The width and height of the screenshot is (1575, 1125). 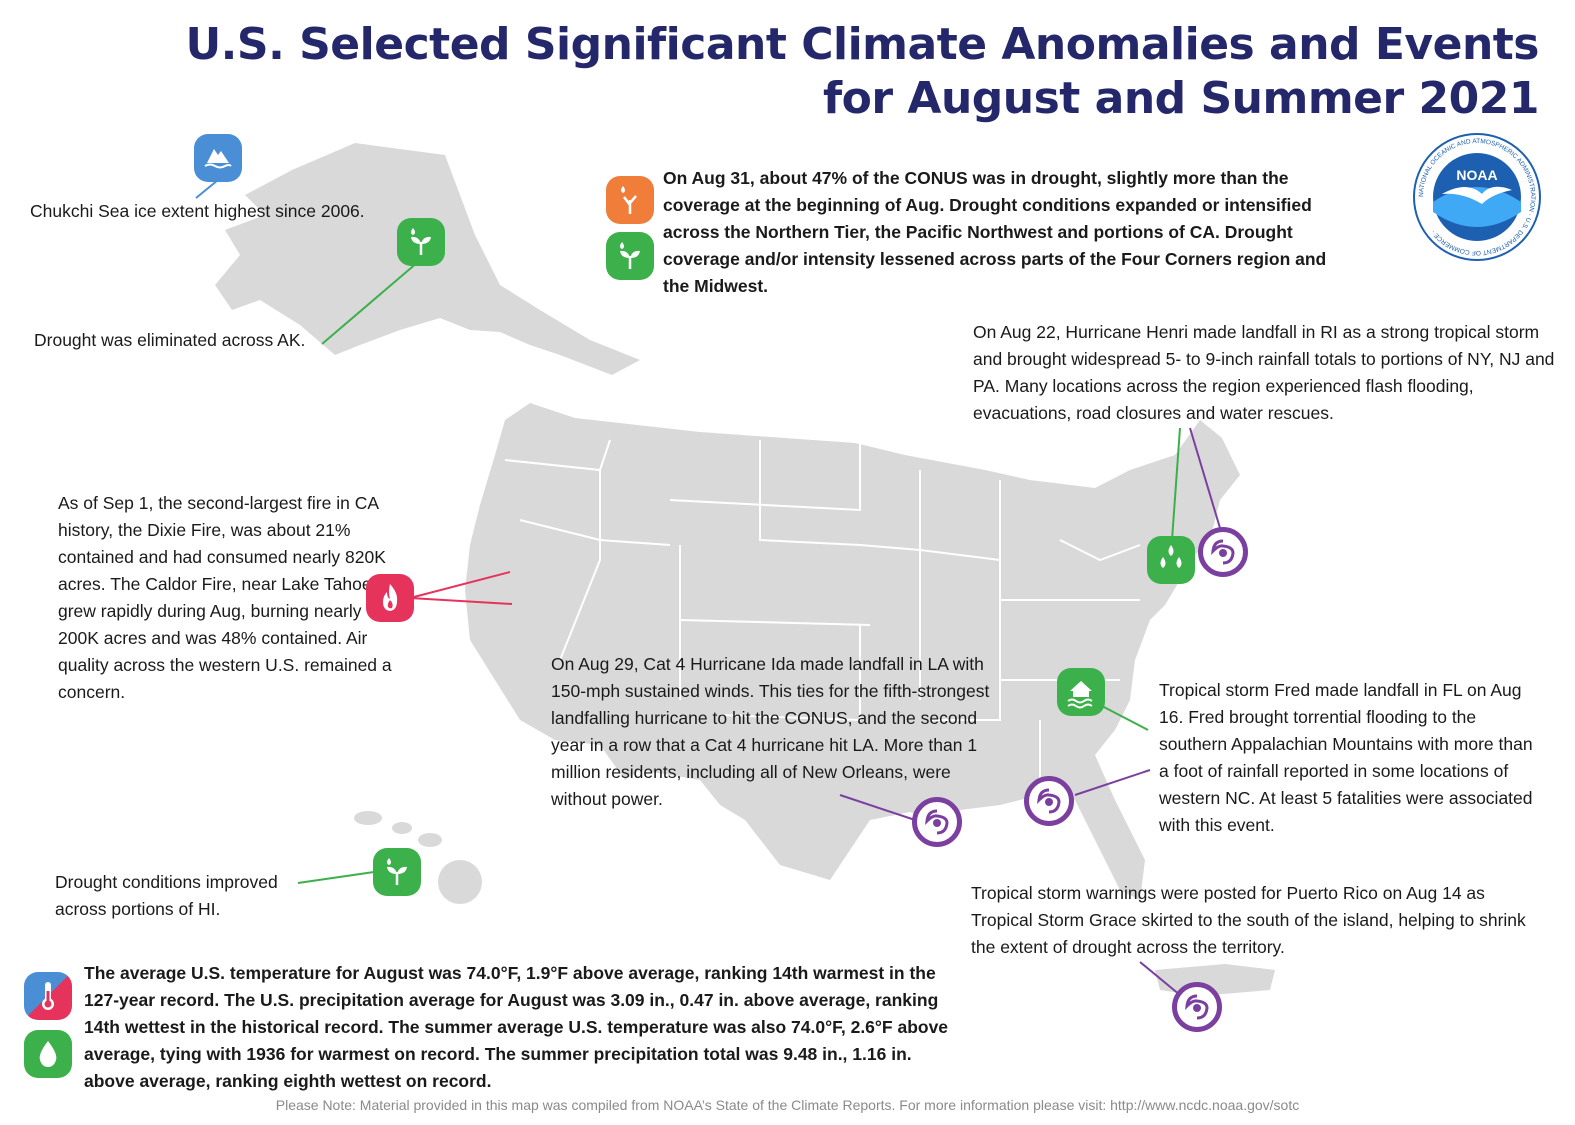 What do you see at coordinates (218, 158) in the screenshot?
I see `sea-ice-icon` at bounding box center [218, 158].